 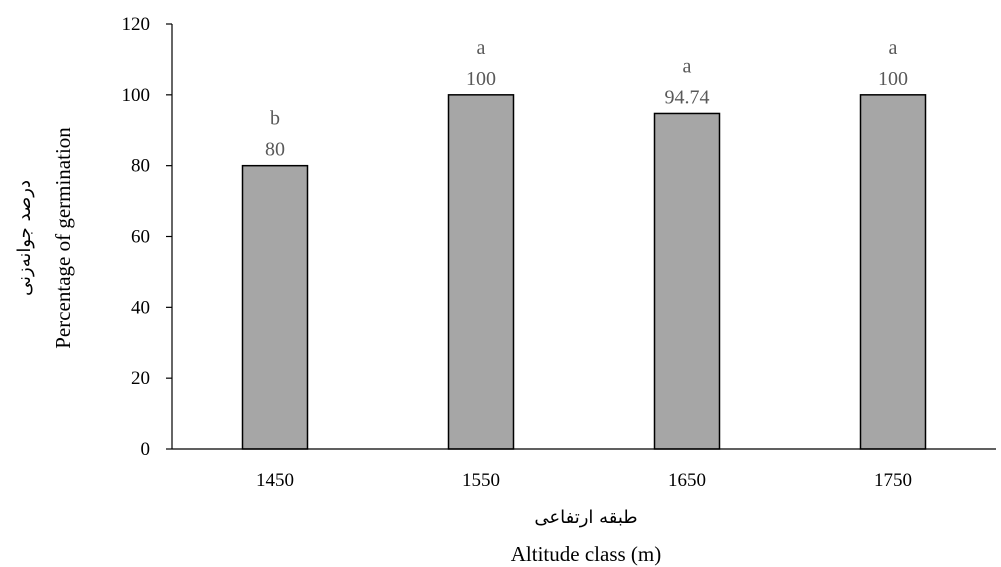 I want to click on x-axis-title: Altitude class (m), so click(x=586, y=554).